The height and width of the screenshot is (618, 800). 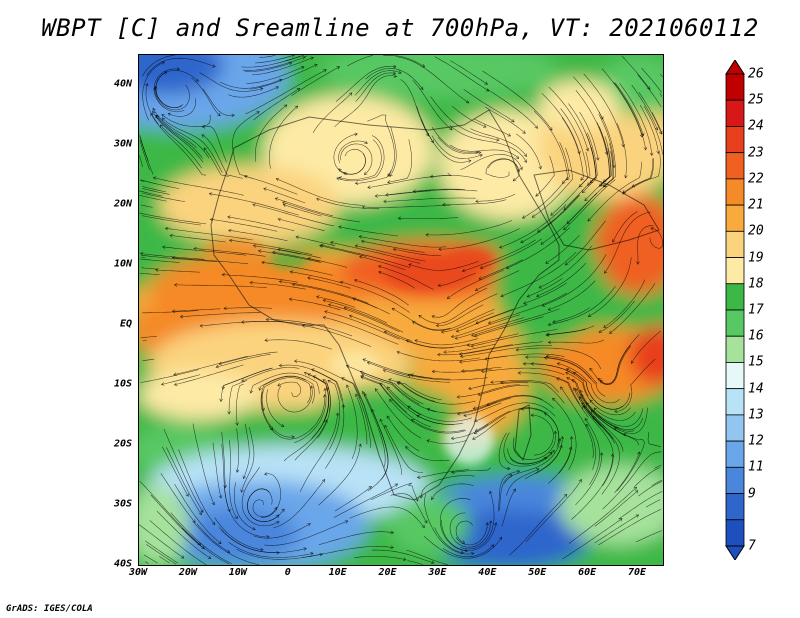 What do you see at coordinates (756, 205) in the screenshot?
I see `colorbar-level-label: 21` at bounding box center [756, 205].